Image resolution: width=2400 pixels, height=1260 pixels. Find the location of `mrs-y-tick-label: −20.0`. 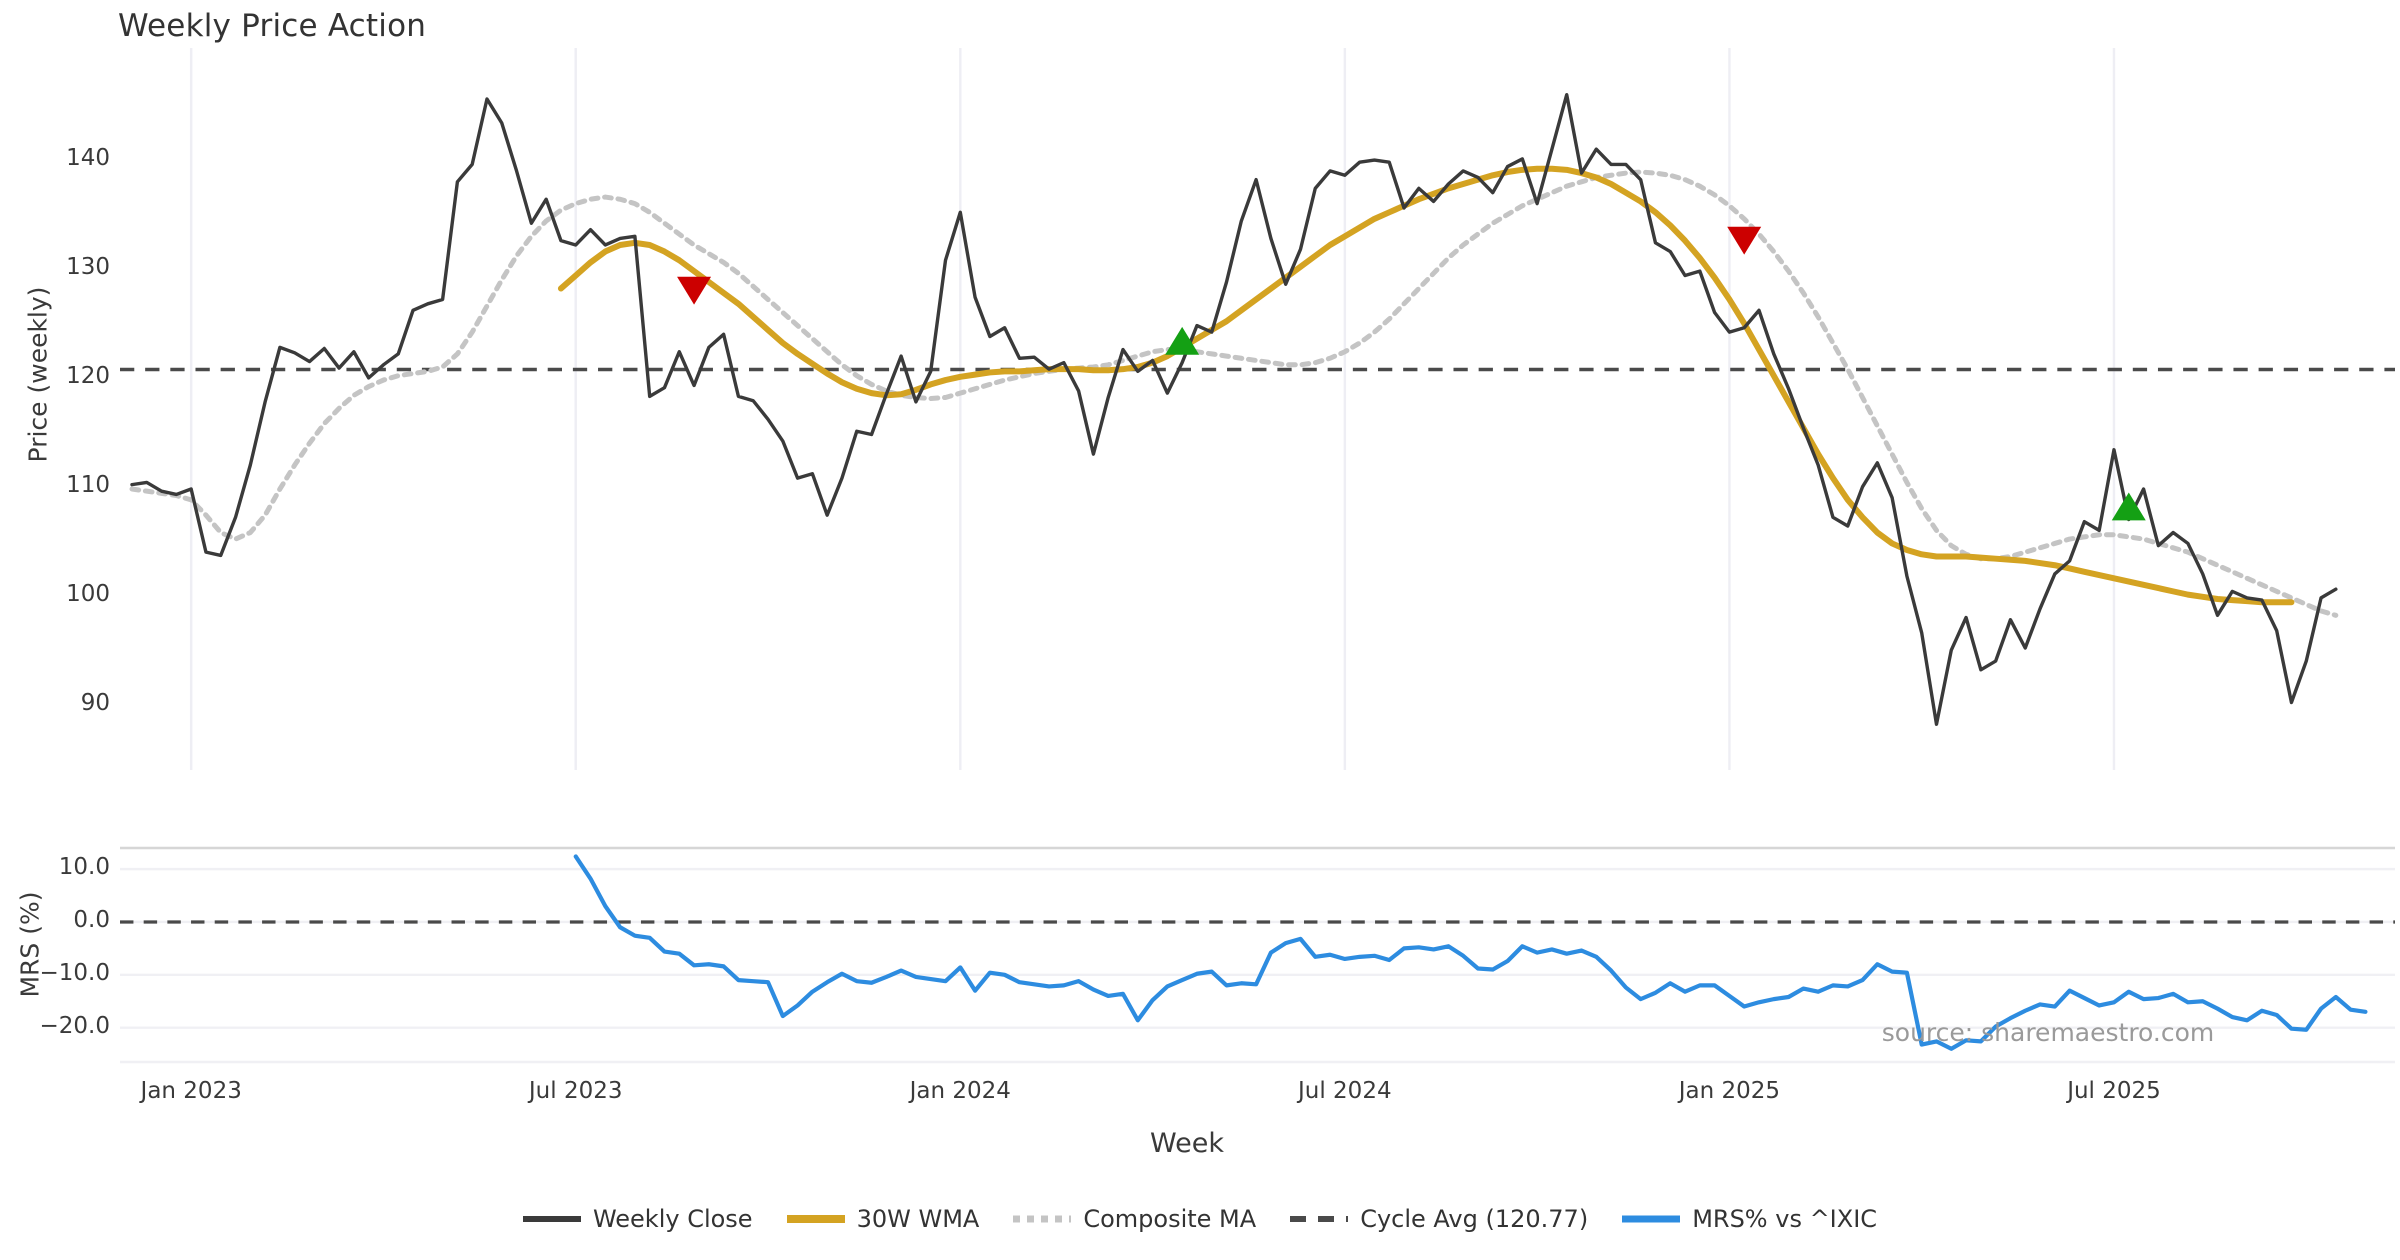

mrs-y-tick-label: −20.0 is located at coordinates (74, 1025).